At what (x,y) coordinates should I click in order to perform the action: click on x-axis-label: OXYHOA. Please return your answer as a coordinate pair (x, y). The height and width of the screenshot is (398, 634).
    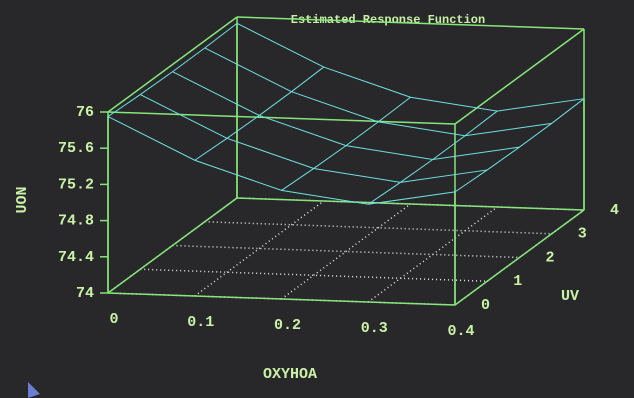
    Looking at the image, I should click on (290, 374).